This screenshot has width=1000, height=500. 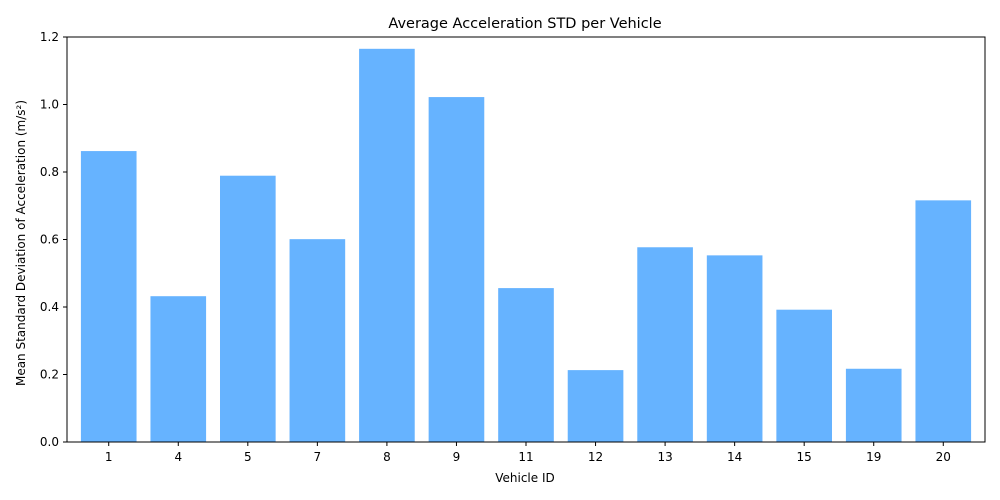 What do you see at coordinates (457, 457) in the screenshot?
I see `x-tick-label: 9` at bounding box center [457, 457].